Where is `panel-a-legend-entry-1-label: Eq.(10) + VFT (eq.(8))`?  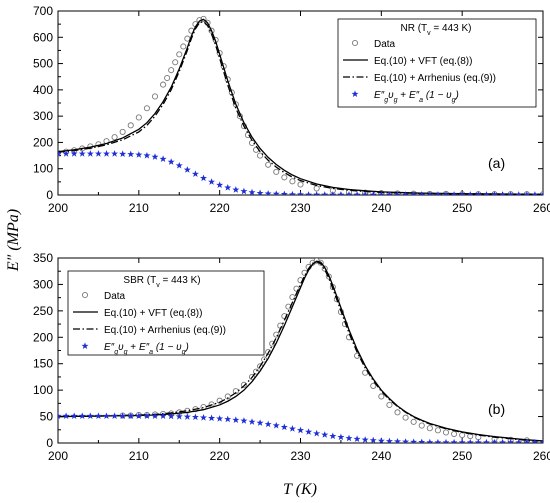 panel-a-legend-entry-1-label: Eq.(10) + VFT (eq.(8)) is located at coordinates (423, 61).